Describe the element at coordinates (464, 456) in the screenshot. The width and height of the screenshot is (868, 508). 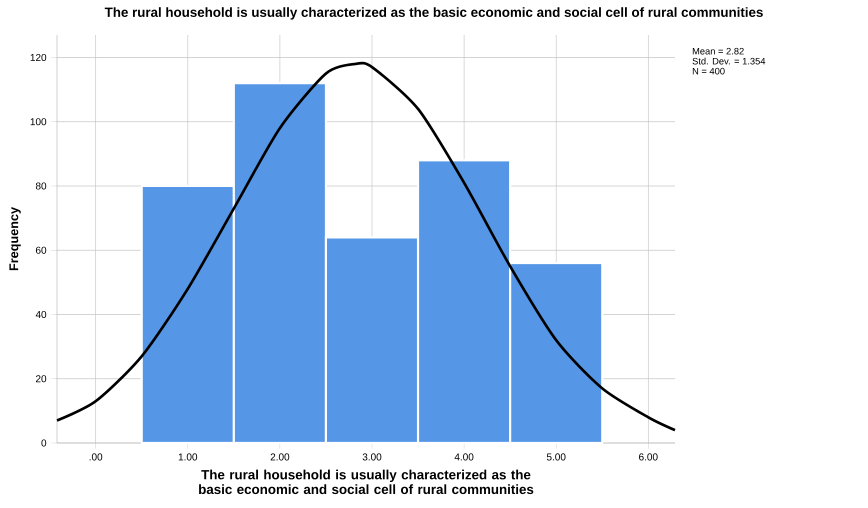
I see `x-tick-label: 4.00` at that location.